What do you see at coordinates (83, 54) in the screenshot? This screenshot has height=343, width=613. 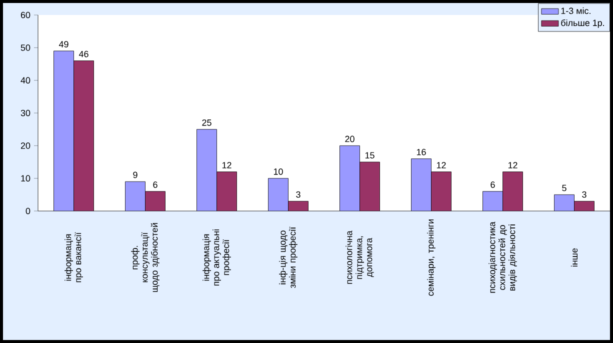 I see `data-label: 46` at bounding box center [83, 54].